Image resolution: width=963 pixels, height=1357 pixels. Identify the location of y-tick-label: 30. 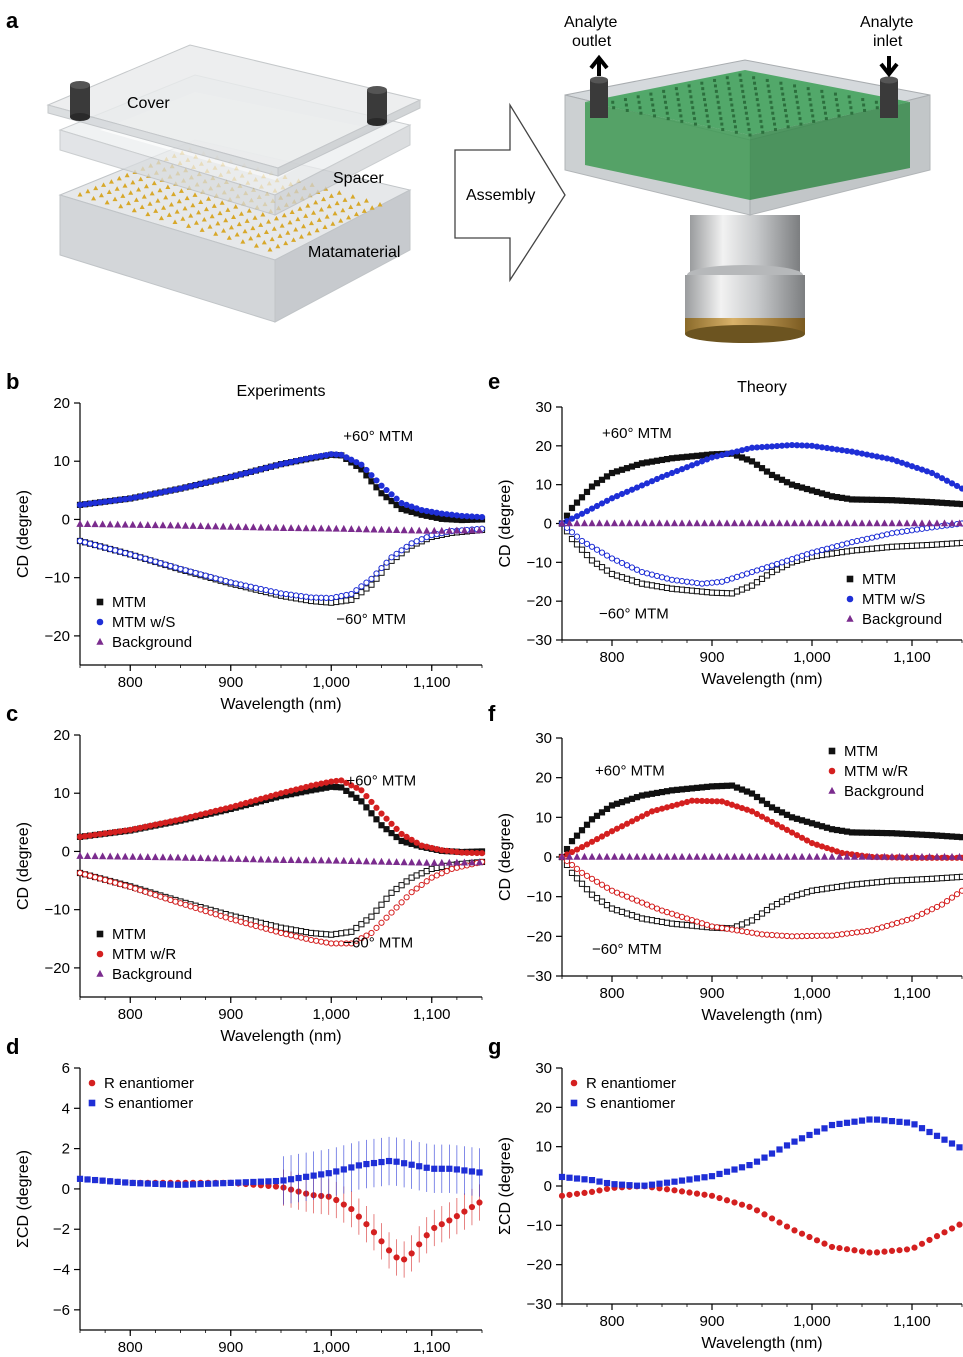
(543, 1068).